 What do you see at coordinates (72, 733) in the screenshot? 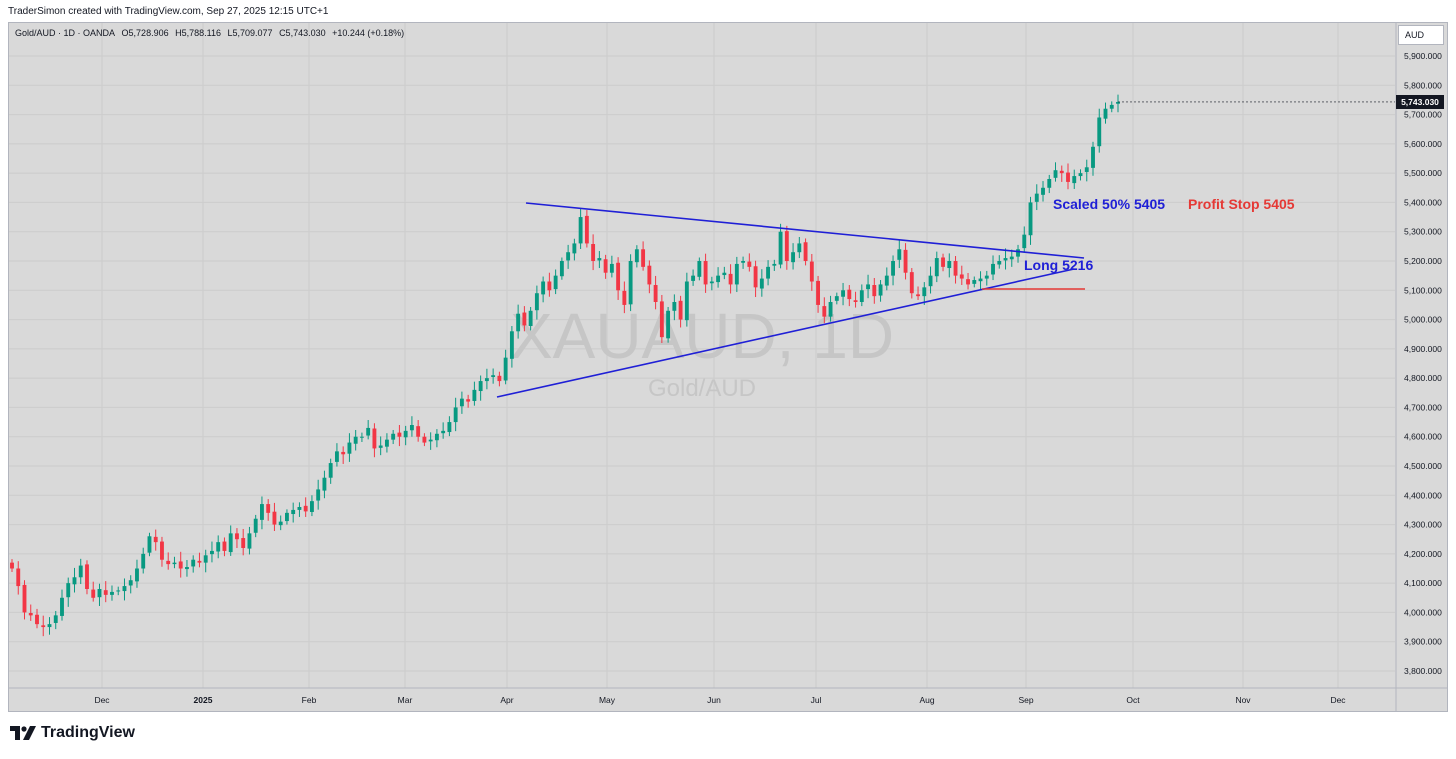
I see `brand-logo: TradingView` at bounding box center [72, 733].